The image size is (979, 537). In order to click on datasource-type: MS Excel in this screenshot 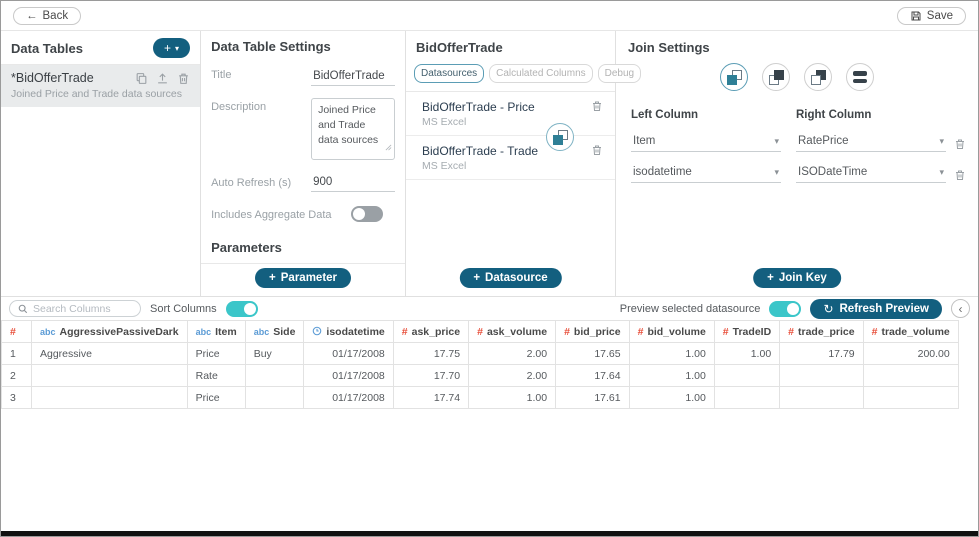, I will do `click(444, 166)`.